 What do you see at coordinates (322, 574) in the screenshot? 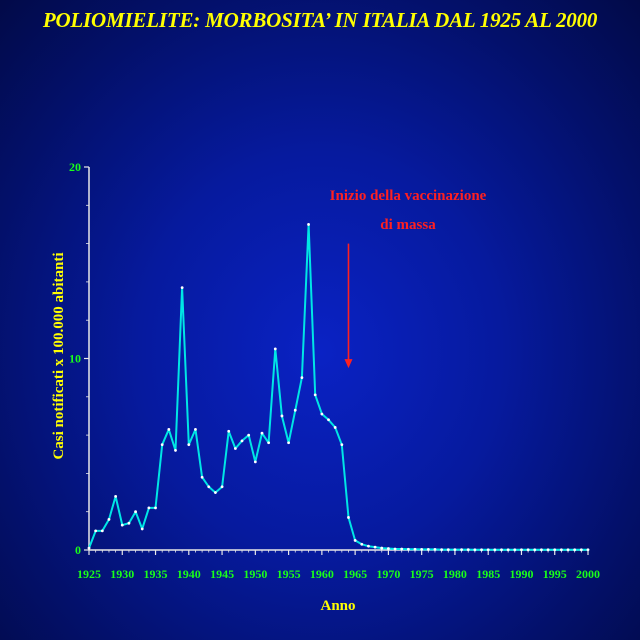
I see `x-tick-label: 1960` at bounding box center [322, 574].